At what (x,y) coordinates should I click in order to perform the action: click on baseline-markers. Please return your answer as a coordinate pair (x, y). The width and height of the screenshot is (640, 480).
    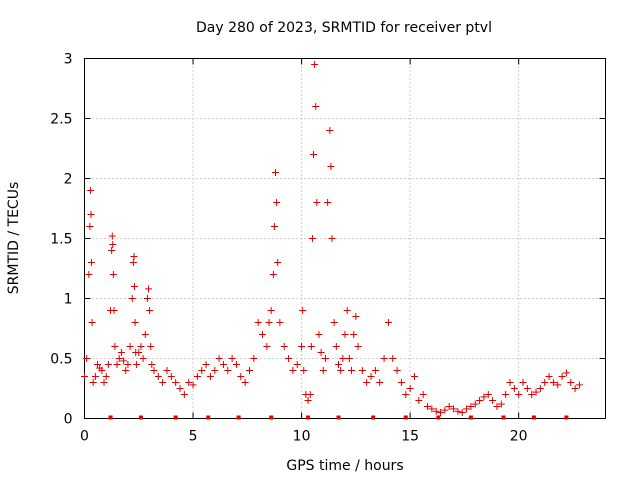
    Looking at the image, I should click on (338, 417).